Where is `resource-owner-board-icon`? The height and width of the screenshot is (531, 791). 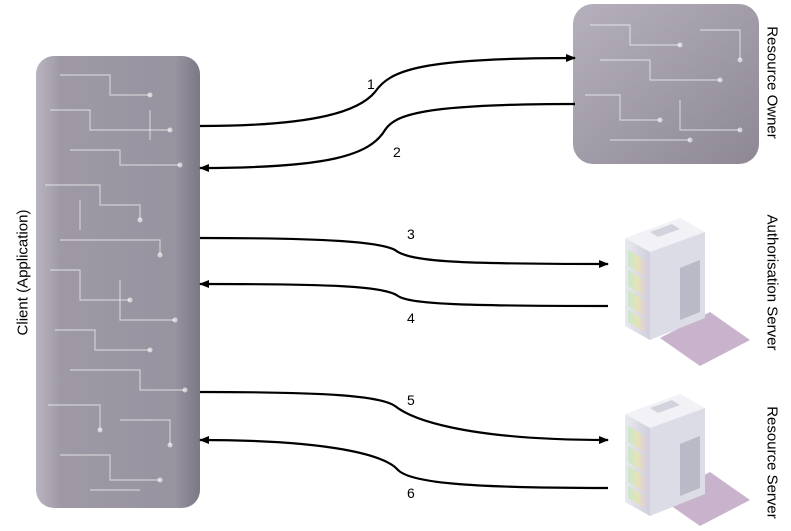
resource-owner-board-icon is located at coordinates (666, 84).